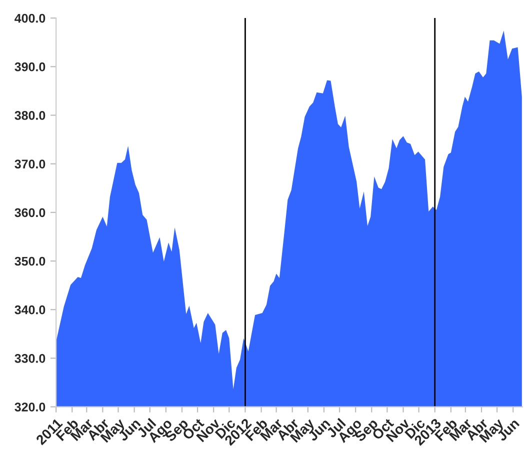 The image size is (524, 451). What do you see at coordinates (30, 309) in the screenshot?
I see `y-tick-label: 340.0` at bounding box center [30, 309].